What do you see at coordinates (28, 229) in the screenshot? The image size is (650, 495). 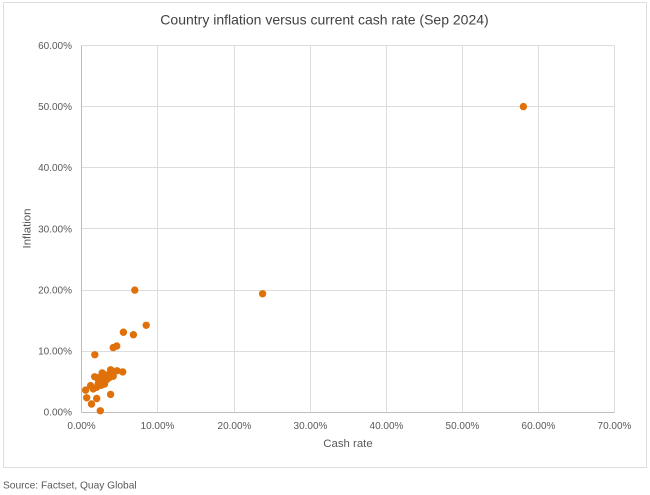 I see `svg-text: Inflation` at bounding box center [28, 229].